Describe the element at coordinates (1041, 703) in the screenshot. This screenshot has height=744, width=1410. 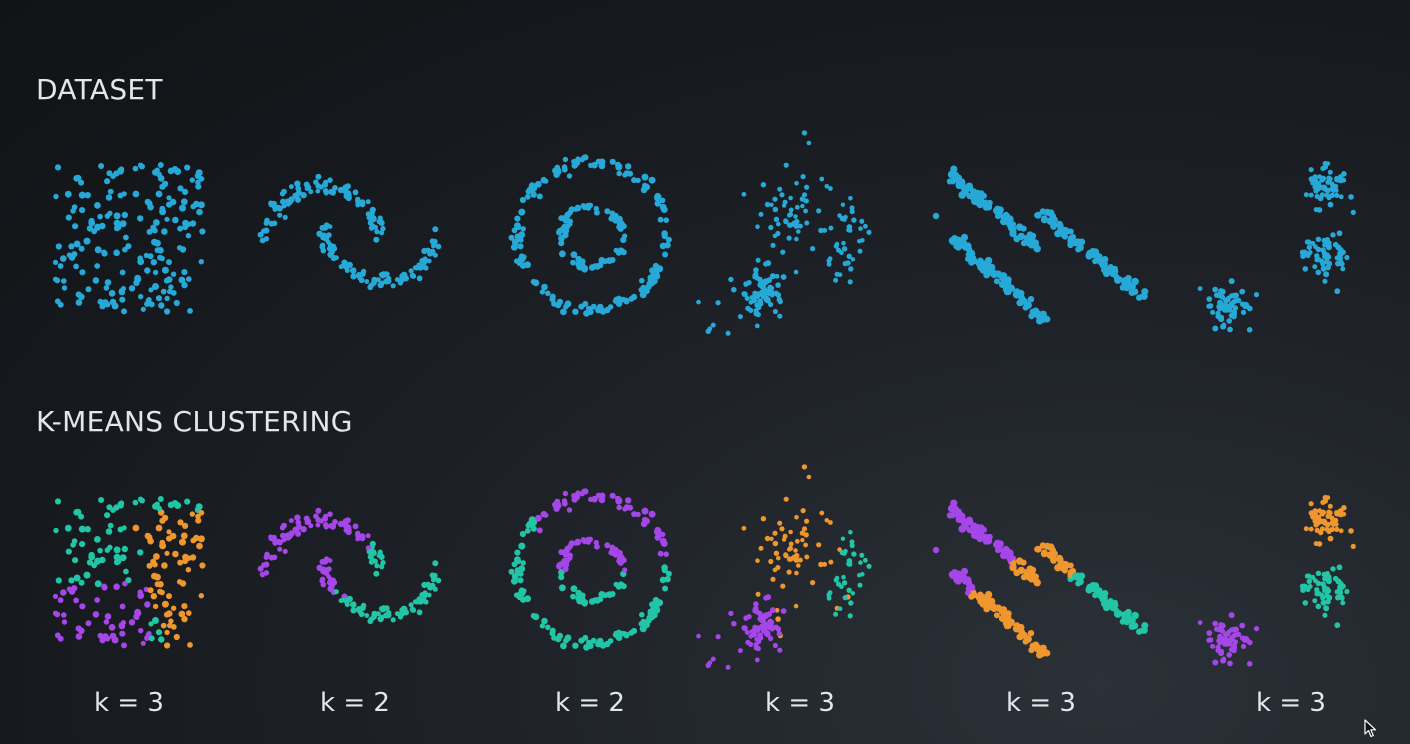
I see `k-label-anisotropic-stripes: k = 3` at that location.